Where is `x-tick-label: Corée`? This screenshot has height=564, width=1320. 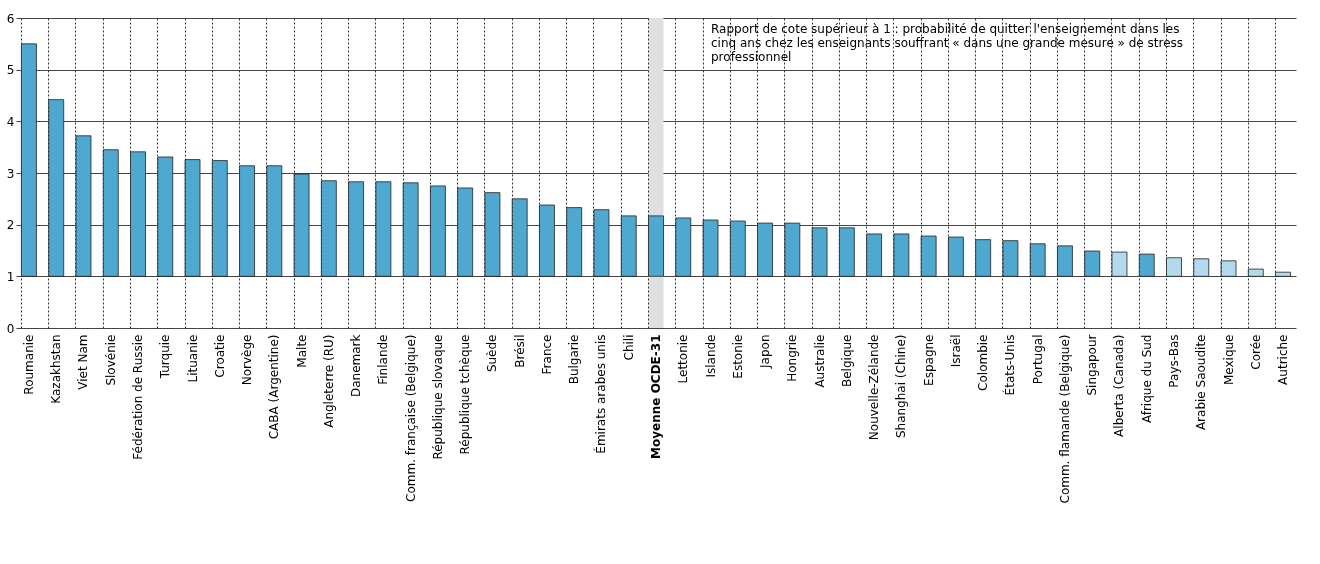 x-tick-label: Corée is located at coordinates (1255, 352).